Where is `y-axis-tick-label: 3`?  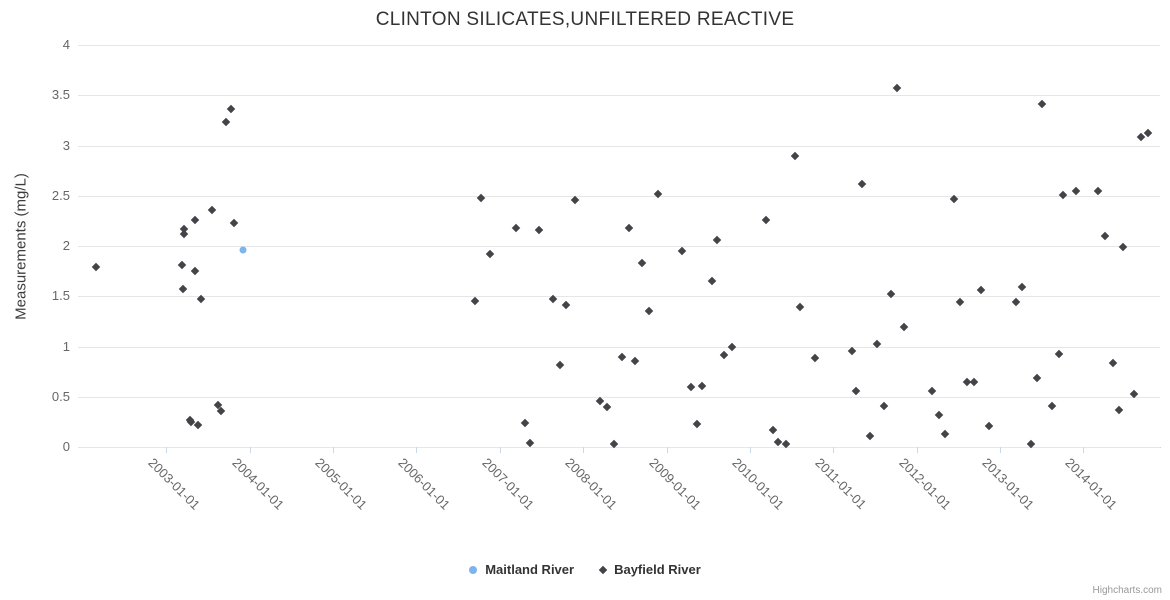 y-axis-tick-label: 3 is located at coordinates (66, 145).